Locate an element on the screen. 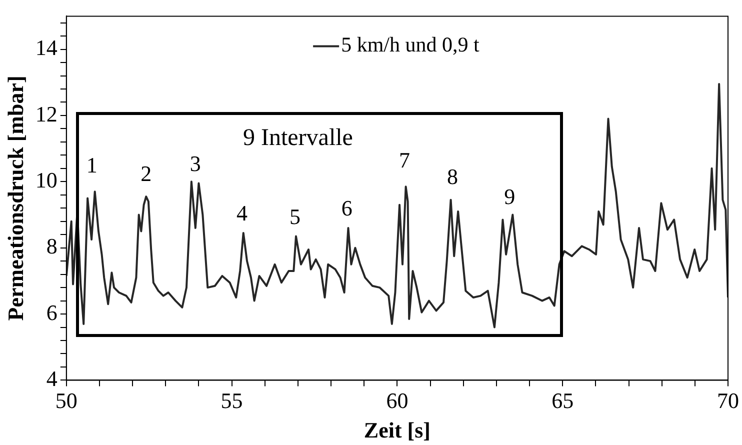 The width and height of the screenshot is (742, 445). x-axis-title: Zeit [s] is located at coordinates (397, 429).